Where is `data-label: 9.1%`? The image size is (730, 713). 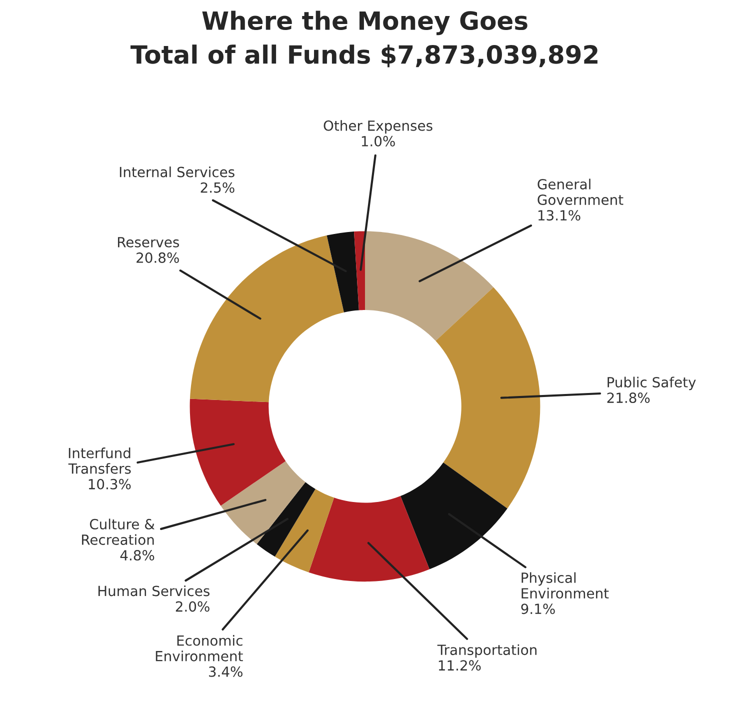 data-label: 9.1% is located at coordinates (538, 609).